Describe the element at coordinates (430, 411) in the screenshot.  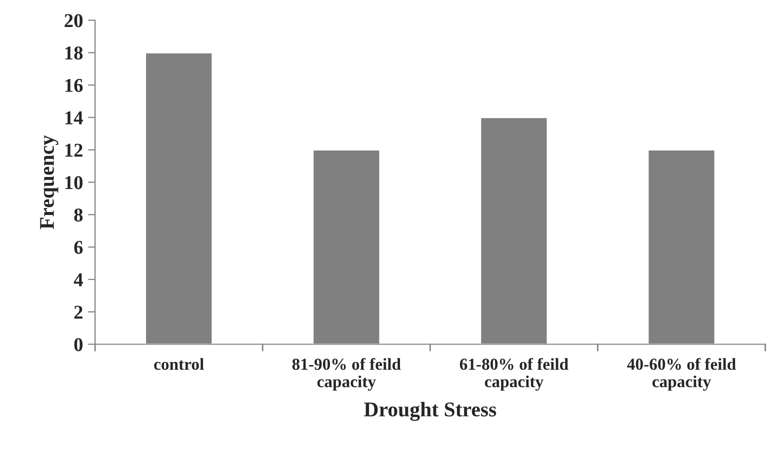
I see `x-axis-title: Drought Stress` at that location.